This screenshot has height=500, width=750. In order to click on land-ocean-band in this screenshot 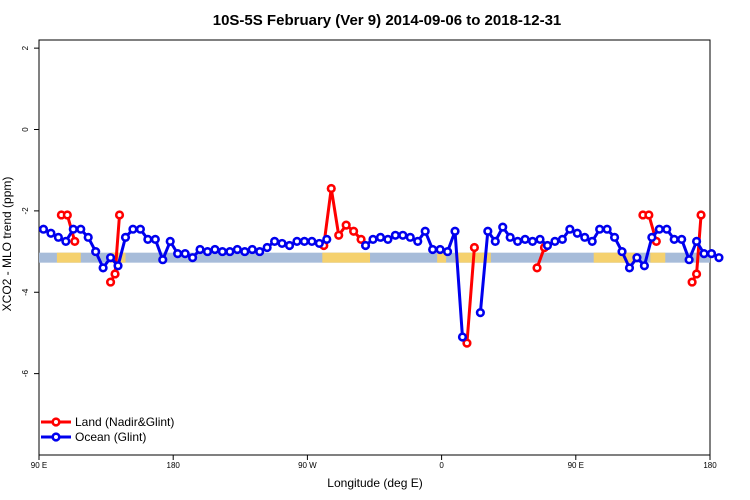, I will do `click(374, 257)`.